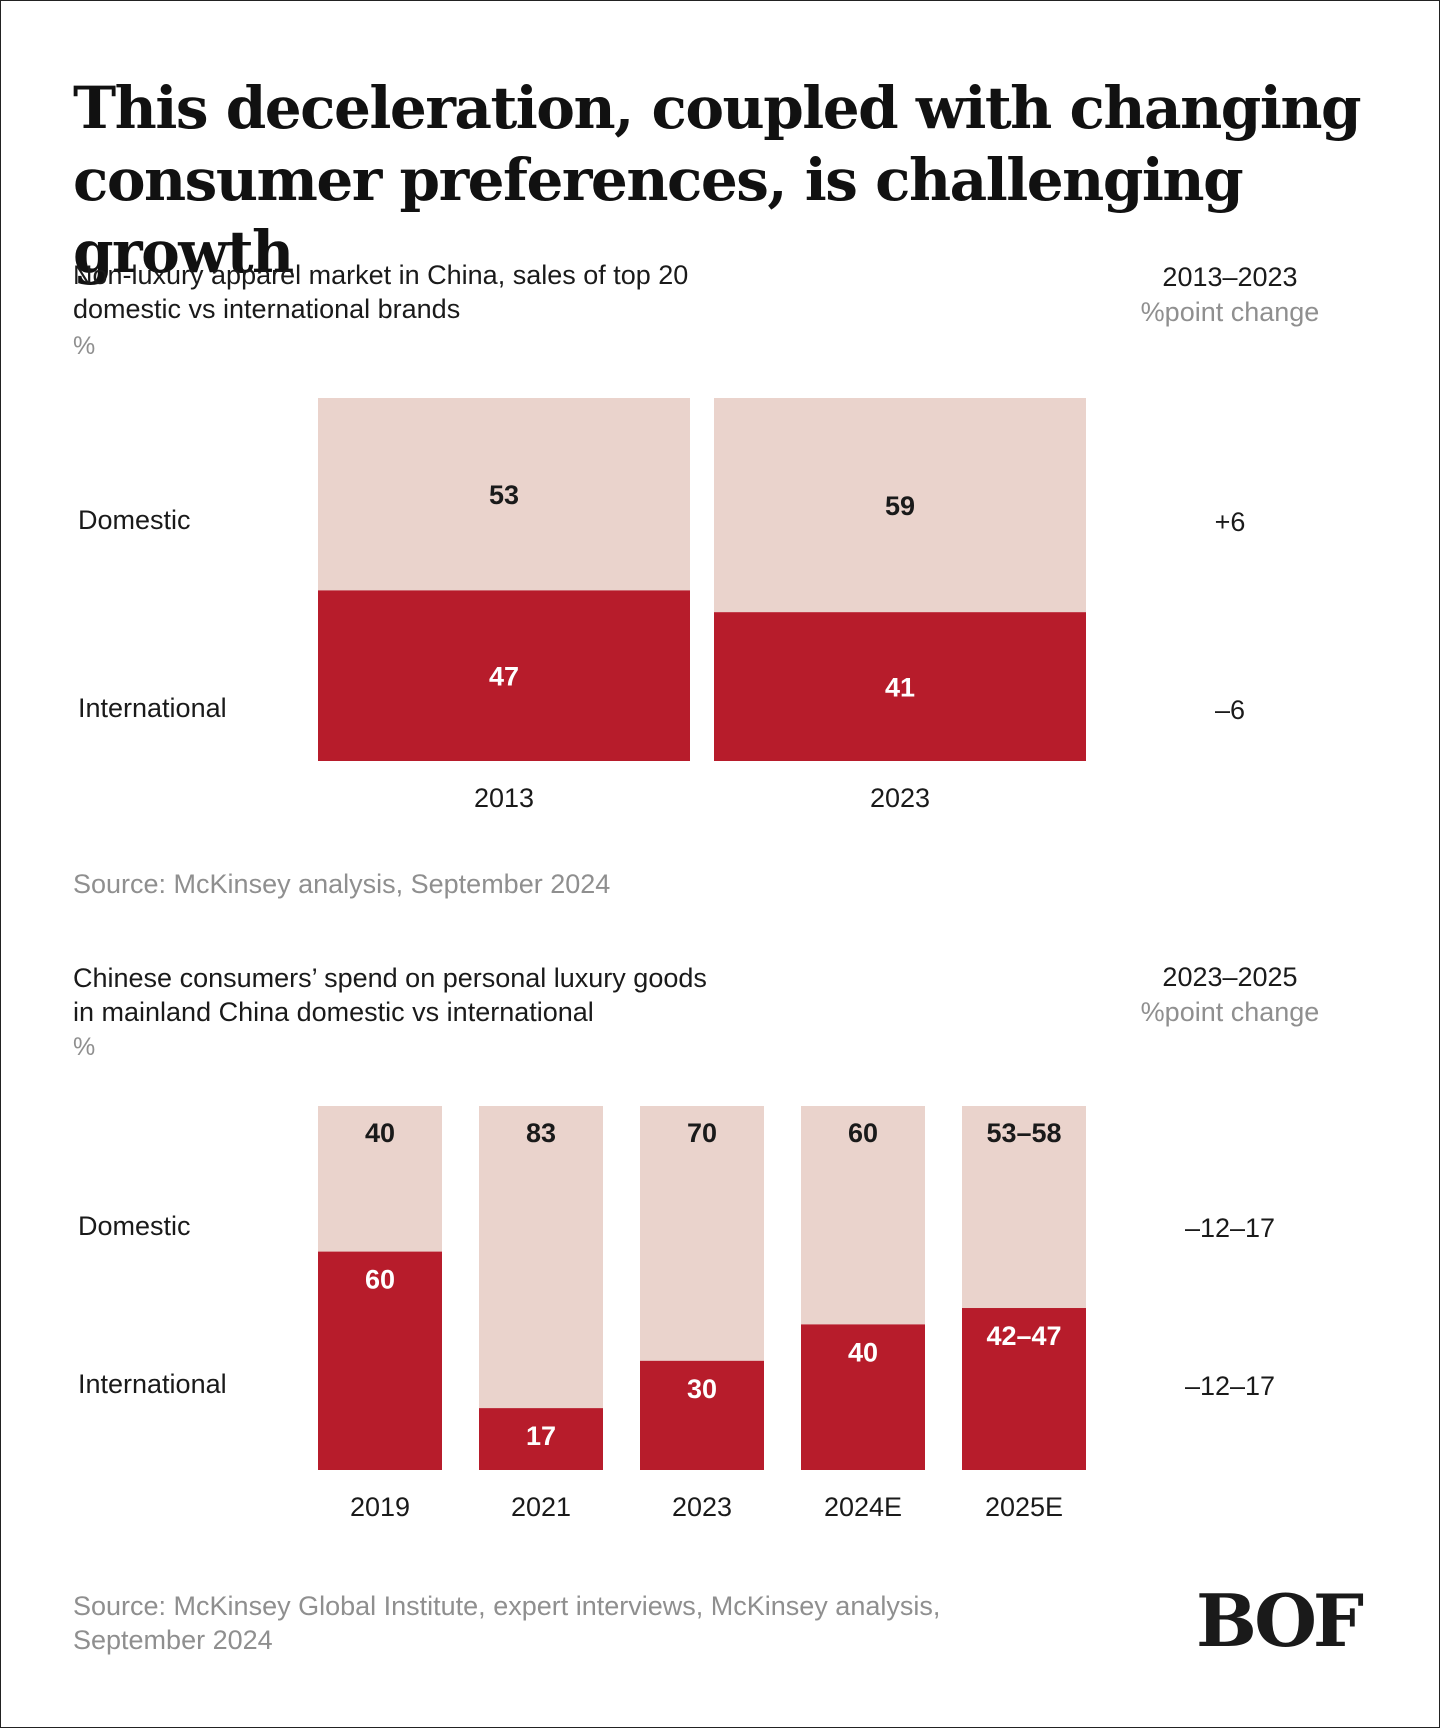 Image resolution: width=1440 pixels, height=1728 pixels. What do you see at coordinates (863, 1133) in the screenshot?
I see `chart2-label-domestic-2024E: 60` at bounding box center [863, 1133].